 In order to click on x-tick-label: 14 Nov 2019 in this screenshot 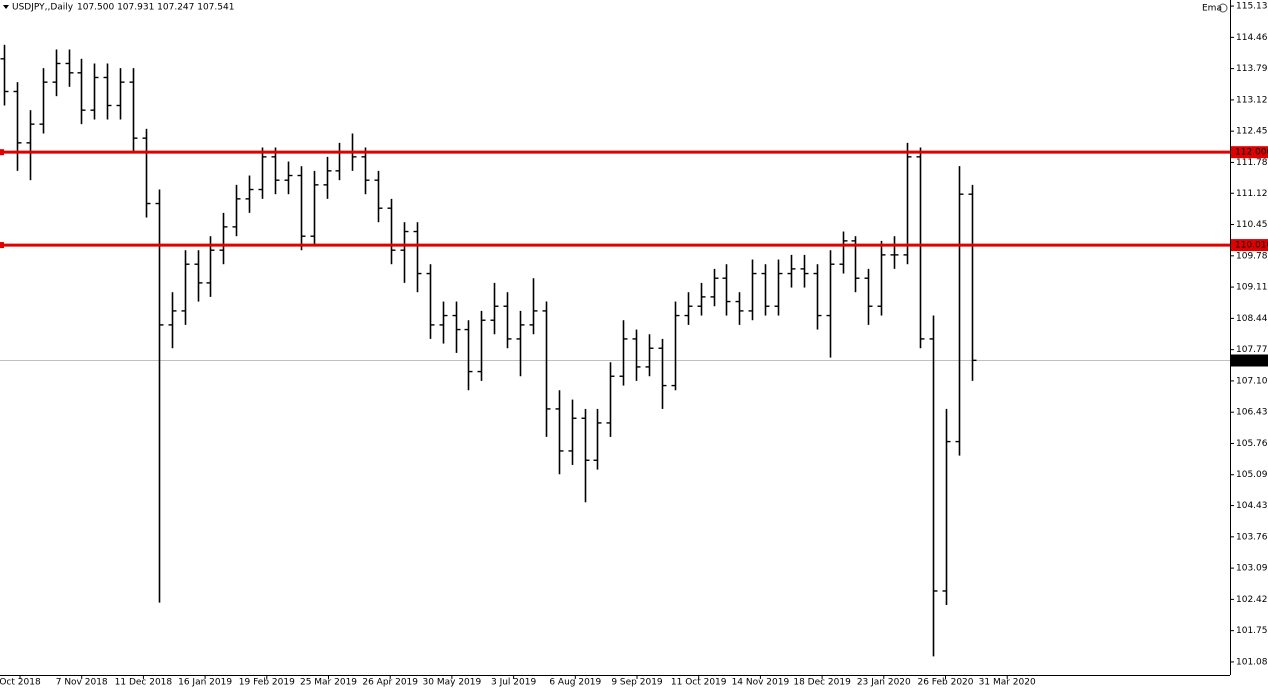, I will do `click(761, 683)`.